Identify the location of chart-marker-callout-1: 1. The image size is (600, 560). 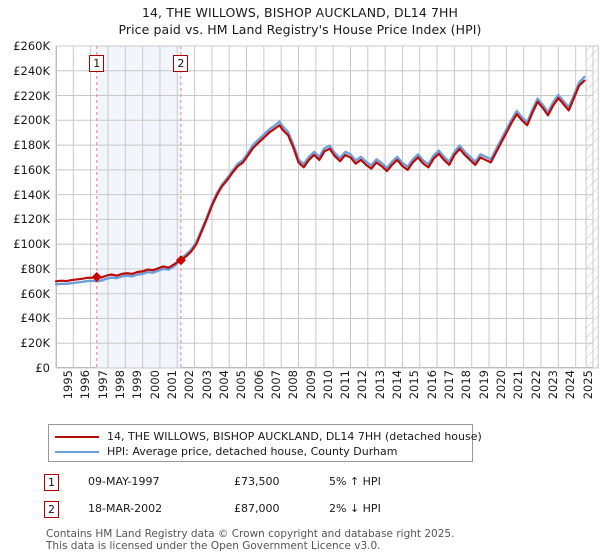
(97, 63).